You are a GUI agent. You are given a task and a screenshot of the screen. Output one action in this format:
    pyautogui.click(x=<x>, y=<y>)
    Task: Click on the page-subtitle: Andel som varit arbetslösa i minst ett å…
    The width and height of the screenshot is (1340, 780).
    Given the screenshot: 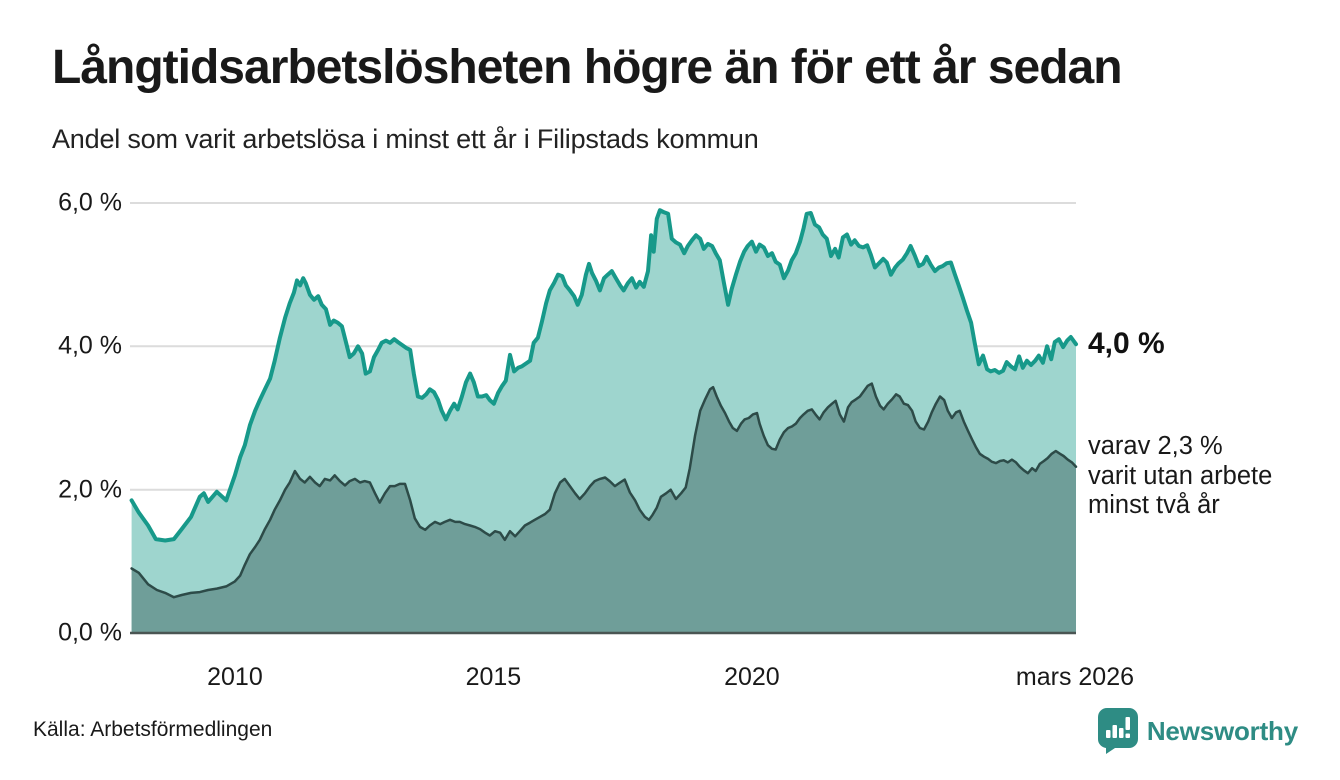 What is the action you would take?
    pyautogui.click(x=405, y=139)
    